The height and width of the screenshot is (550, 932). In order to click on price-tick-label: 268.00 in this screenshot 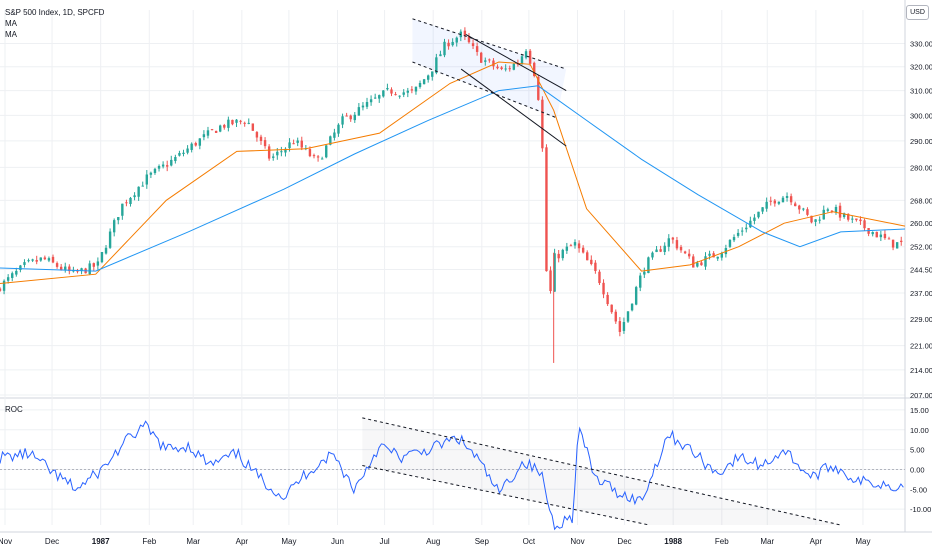, I will do `click(921, 200)`.